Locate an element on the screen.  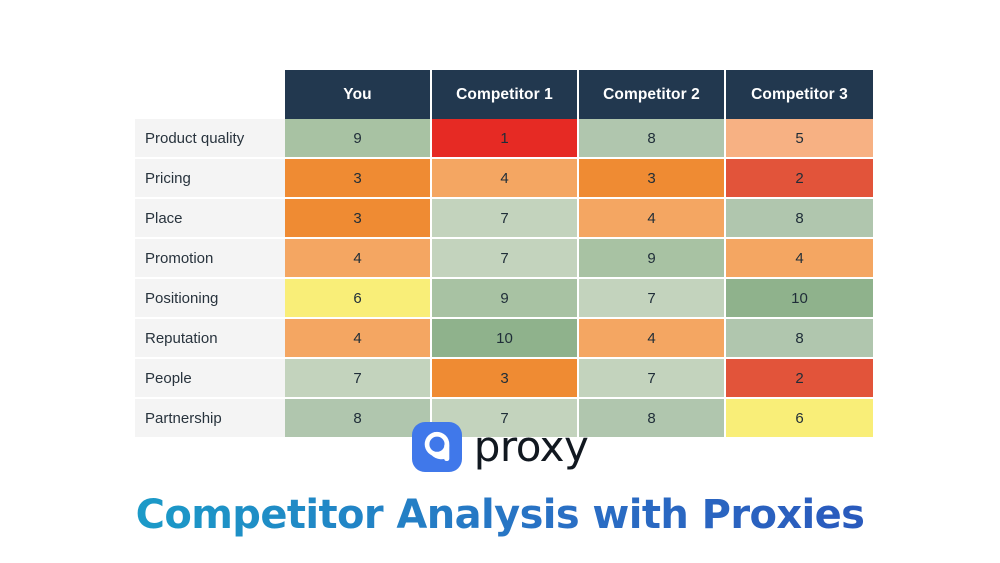
row-label-reputation: Reputation is located at coordinates (210, 339).